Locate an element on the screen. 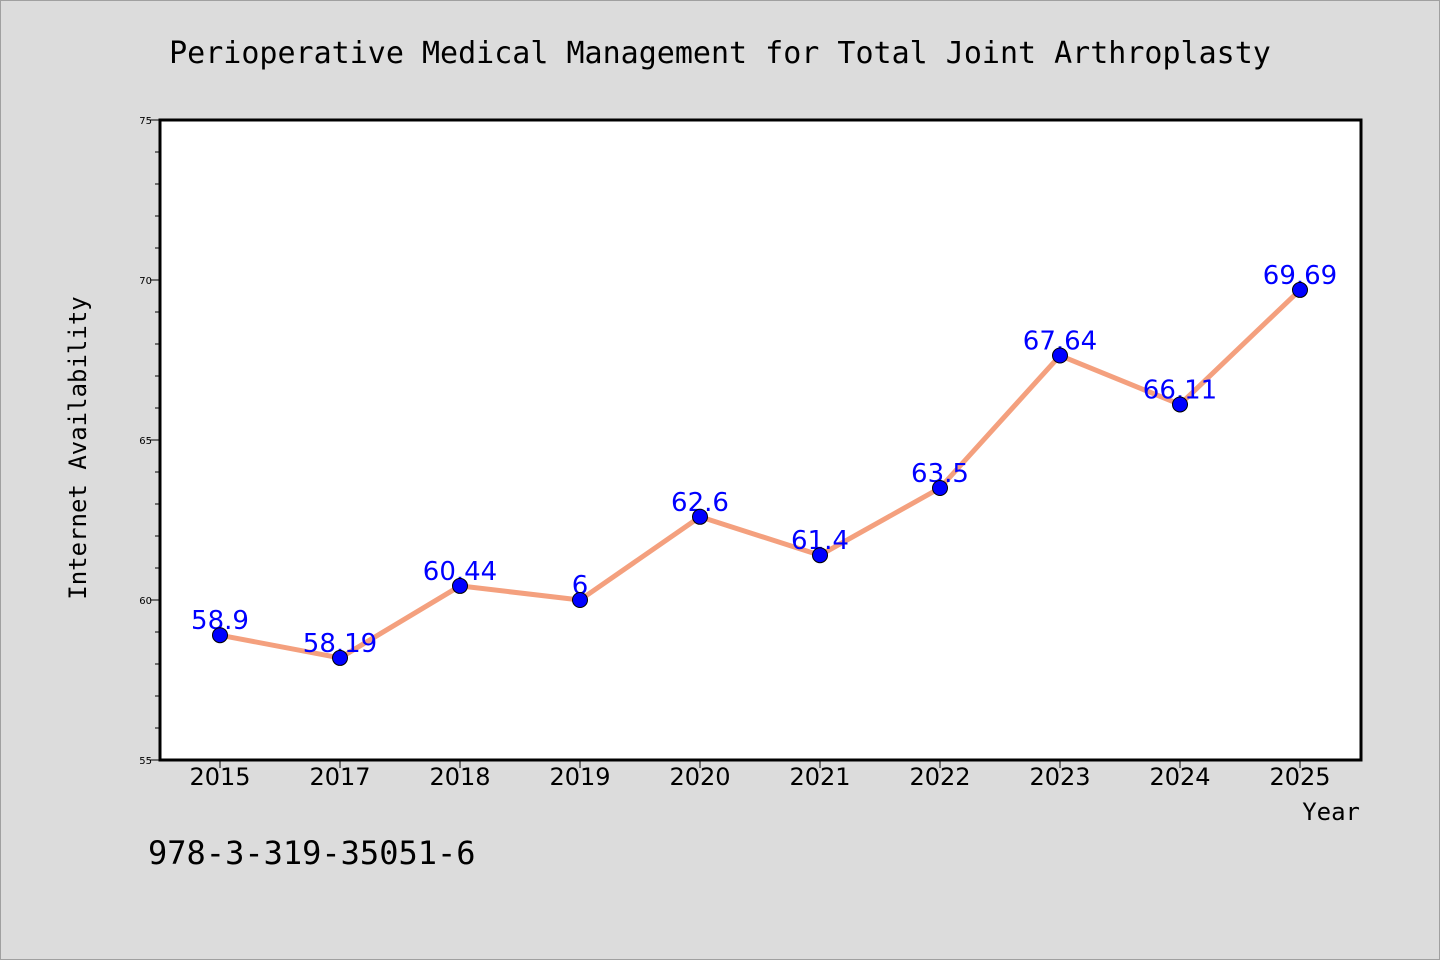 The height and width of the screenshot is (960, 1440). x-tick-label: 2017 is located at coordinates (339, 777).